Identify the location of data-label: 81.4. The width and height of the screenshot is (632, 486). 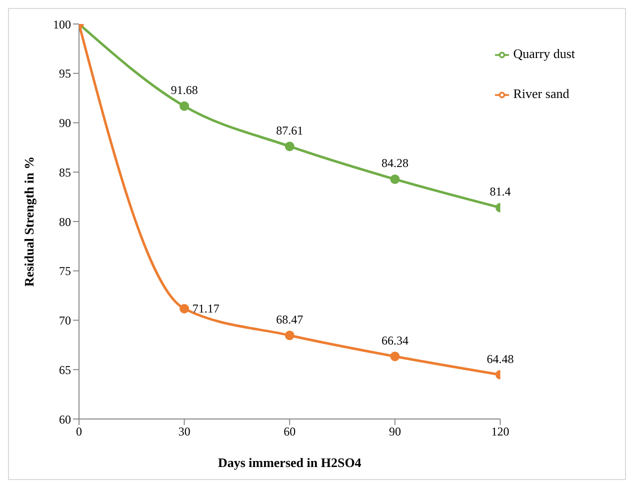
(500, 191).